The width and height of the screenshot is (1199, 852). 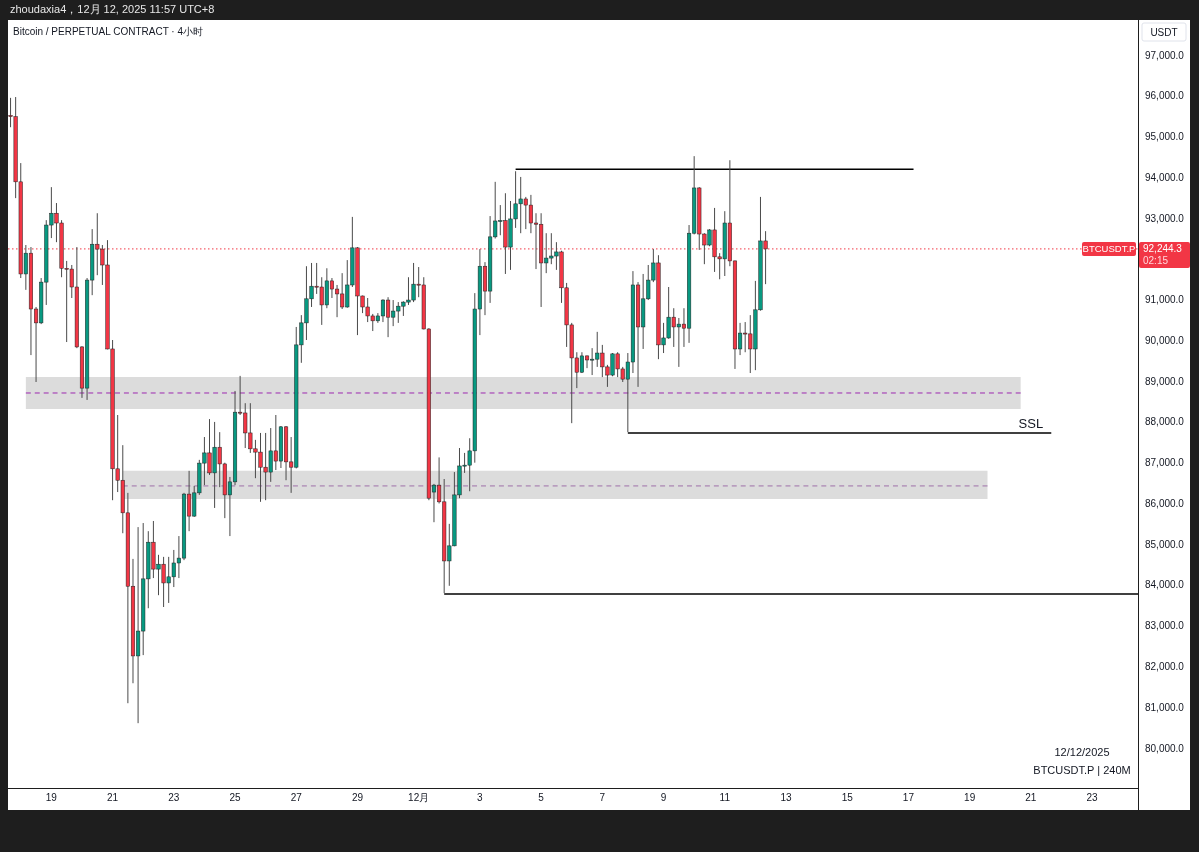 I want to click on y-tick-label: 86,000.0, so click(x=1165, y=503).